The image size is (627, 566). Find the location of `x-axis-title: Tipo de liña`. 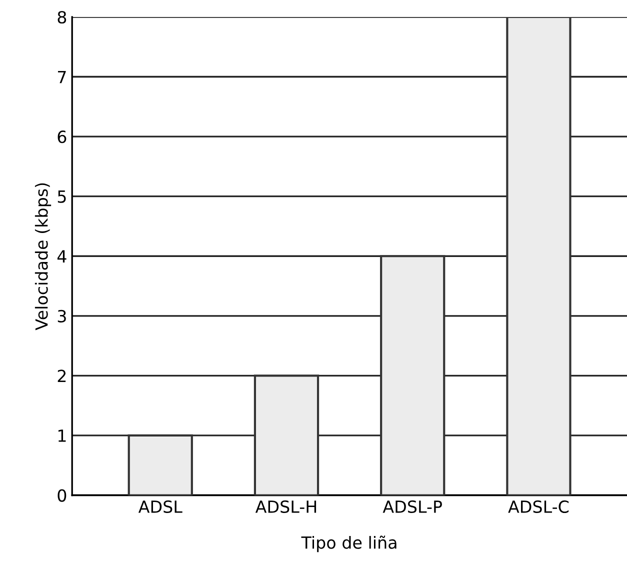

x-axis-title: Tipo de liña is located at coordinates (348, 544).